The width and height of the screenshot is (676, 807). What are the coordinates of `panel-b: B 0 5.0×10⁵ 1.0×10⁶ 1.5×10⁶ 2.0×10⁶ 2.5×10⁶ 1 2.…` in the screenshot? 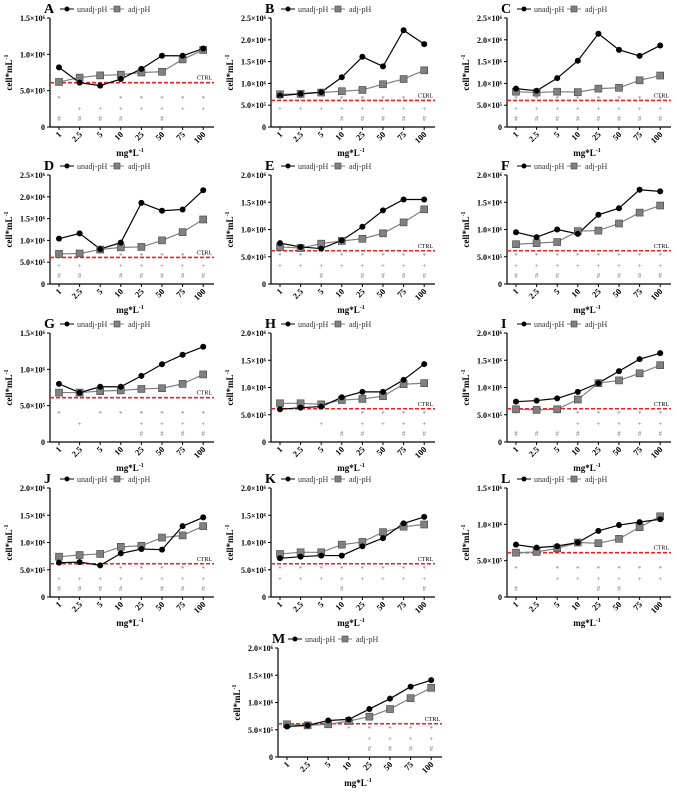 It's located at (334, 80).